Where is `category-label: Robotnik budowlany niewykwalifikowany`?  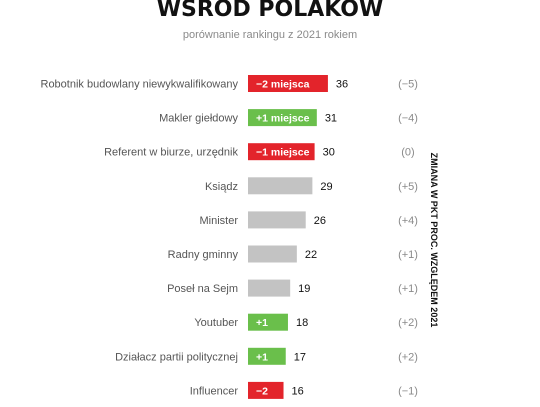 category-label: Robotnik budowlany niewykwalifikowany is located at coordinates (140, 85).